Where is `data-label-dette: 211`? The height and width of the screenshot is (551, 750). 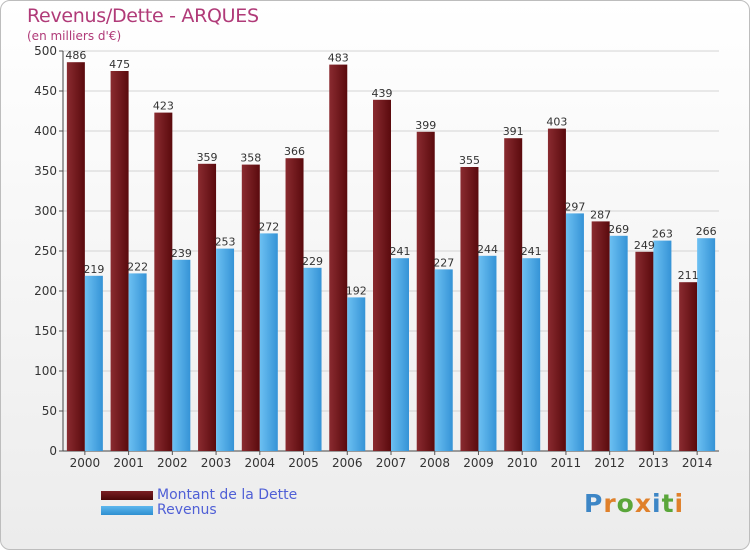
data-label-dette: 211 is located at coordinates (688, 275).